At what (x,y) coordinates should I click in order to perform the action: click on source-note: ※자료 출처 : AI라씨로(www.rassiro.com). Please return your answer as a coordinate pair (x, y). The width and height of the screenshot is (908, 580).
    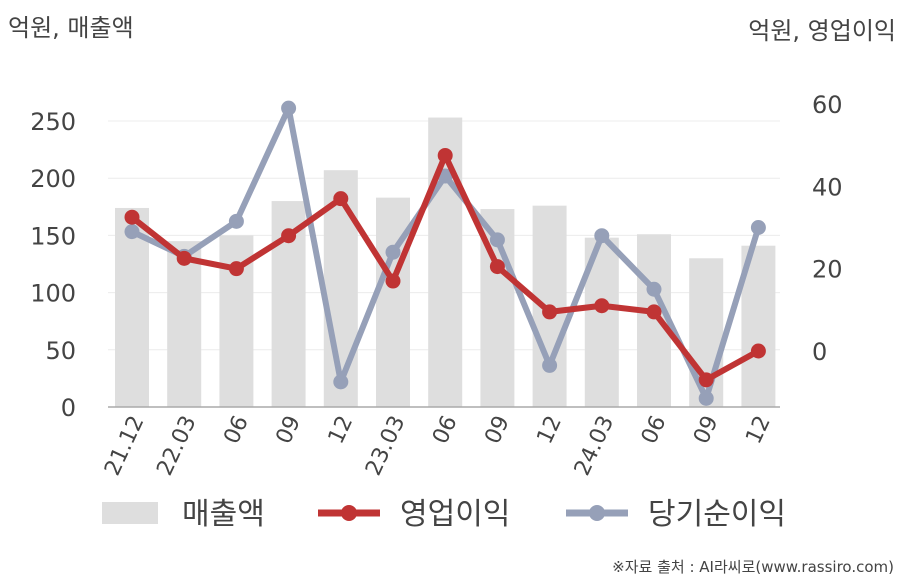
    Looking at the image, I should click on (753, 567).